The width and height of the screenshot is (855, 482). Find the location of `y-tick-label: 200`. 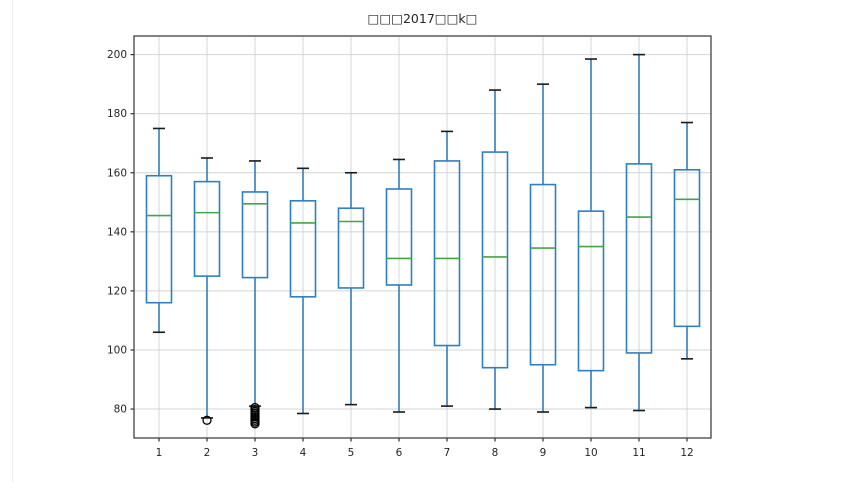

y-tick-label: 200 is located at coordinates (117, 55).